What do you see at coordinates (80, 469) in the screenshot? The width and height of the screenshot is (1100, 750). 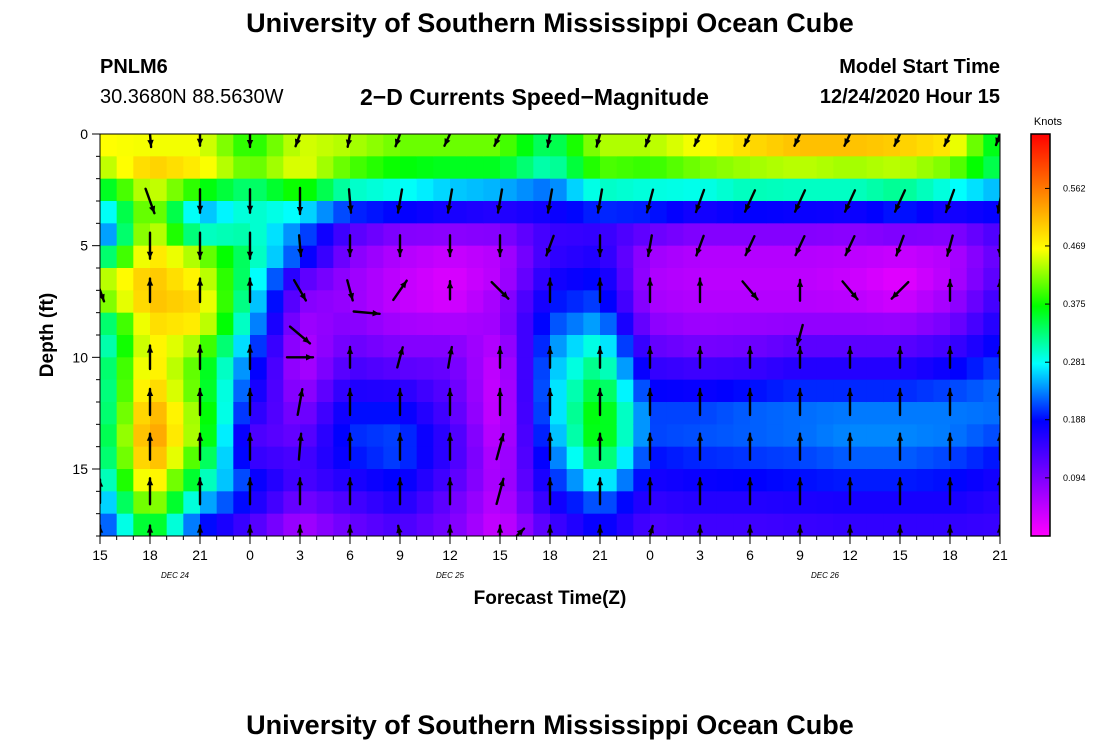 I see `y-tick-label: 15` at bounding box center [80, 469].